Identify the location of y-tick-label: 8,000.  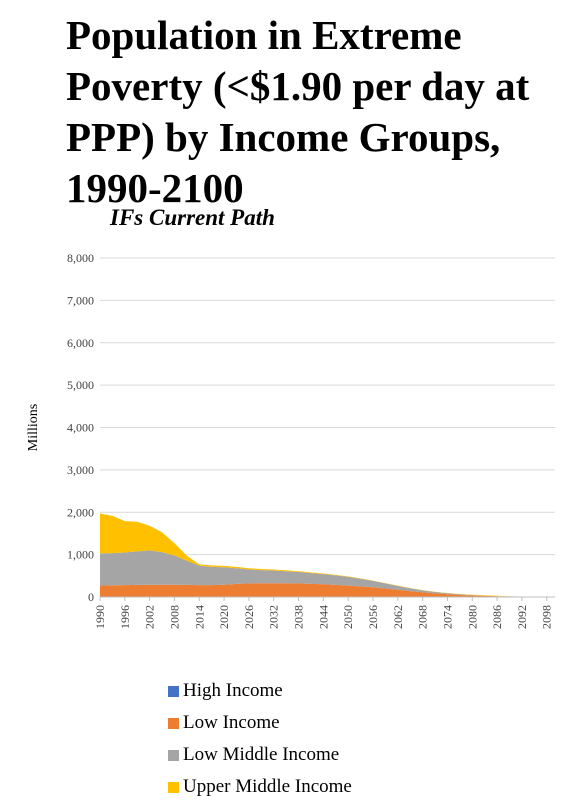
(80, 258).